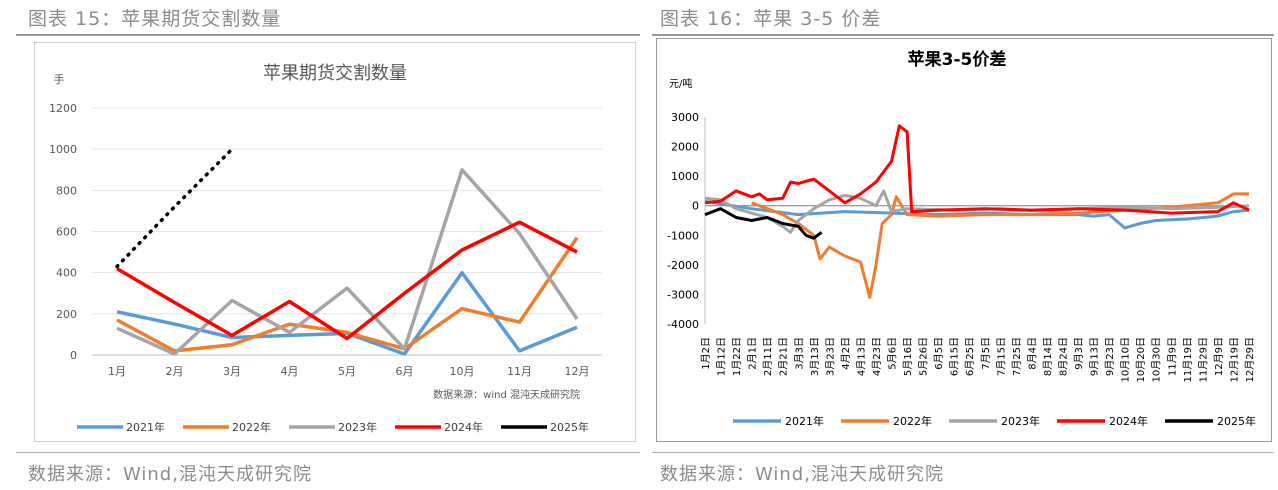  What do you see at coordinates (170, 474) in the screenshot?
I see `figure-15-source: 数据来源：Wind,混沌天成研究院` at bounding box center [170, 474].